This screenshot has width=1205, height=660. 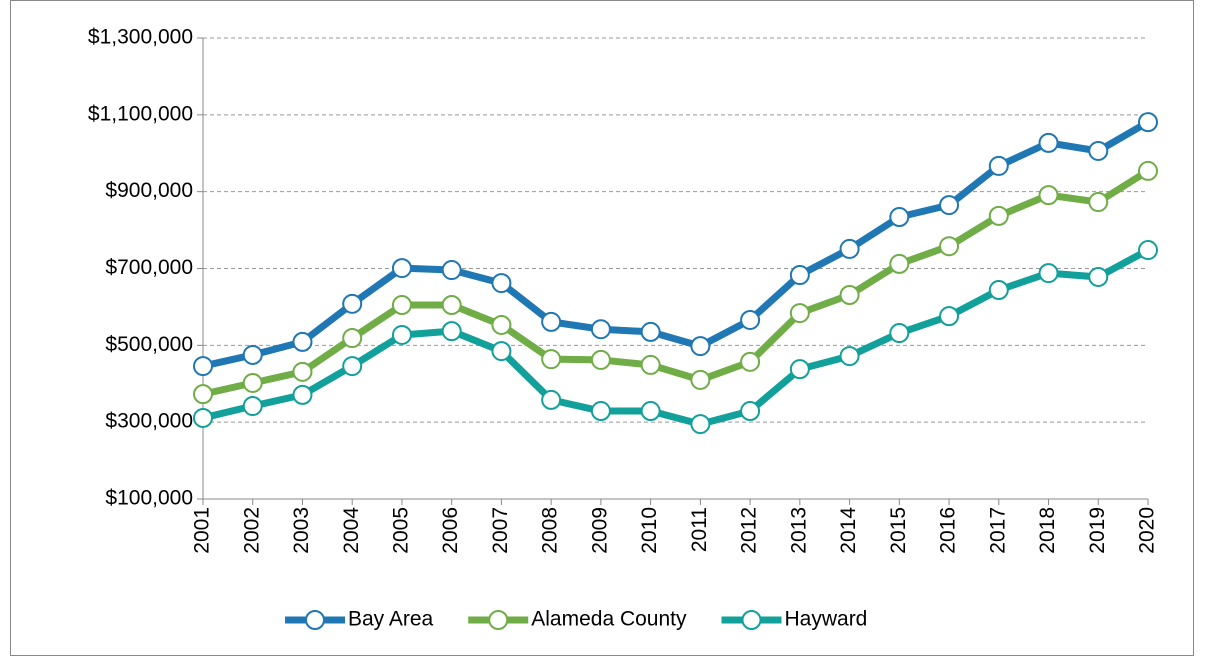 What do you see at coordinates (140, 37) in the screenshot?
I see `y-tick-label: $1,300,000` at bounding box center [140, 37].